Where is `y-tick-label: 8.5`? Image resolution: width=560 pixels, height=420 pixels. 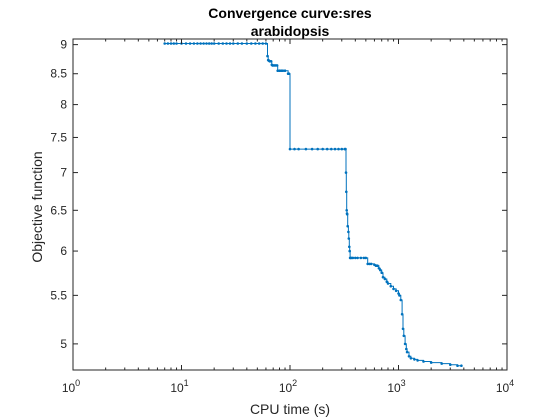 y-tick-label: 8.5 is located at coordinates (58, 74).